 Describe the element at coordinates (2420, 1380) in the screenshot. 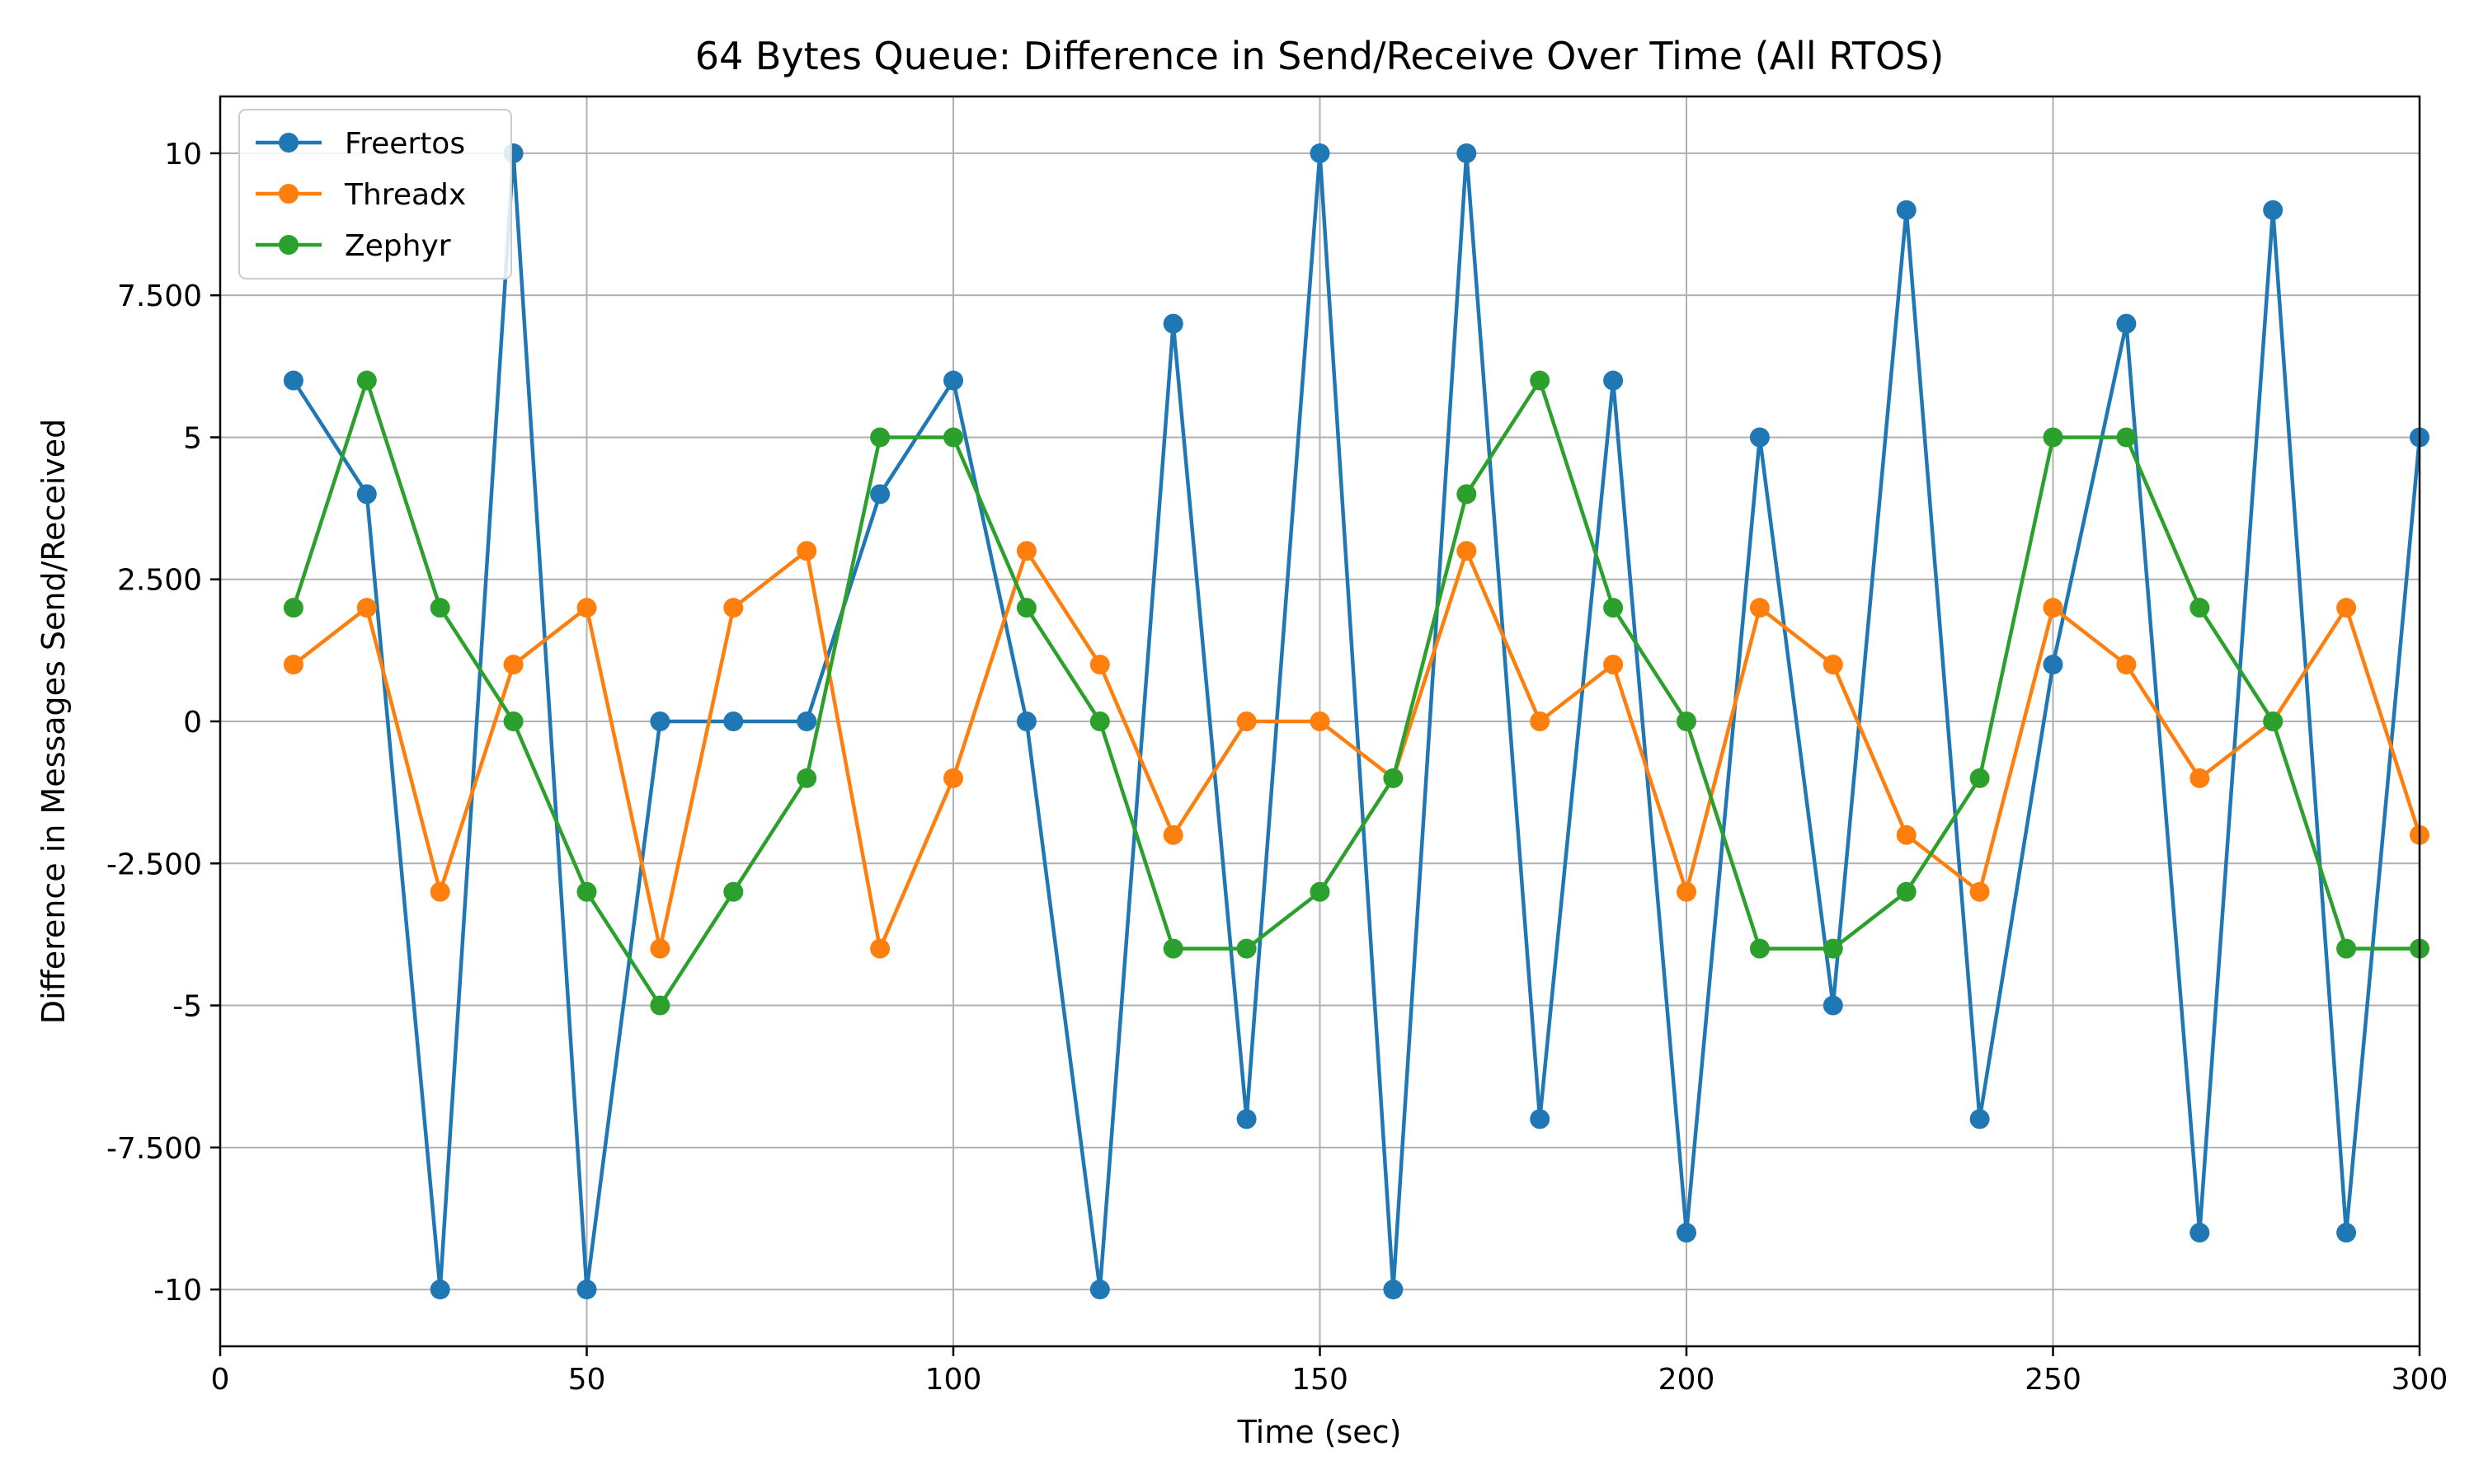

I see `x-tick-label: 300` at that location.